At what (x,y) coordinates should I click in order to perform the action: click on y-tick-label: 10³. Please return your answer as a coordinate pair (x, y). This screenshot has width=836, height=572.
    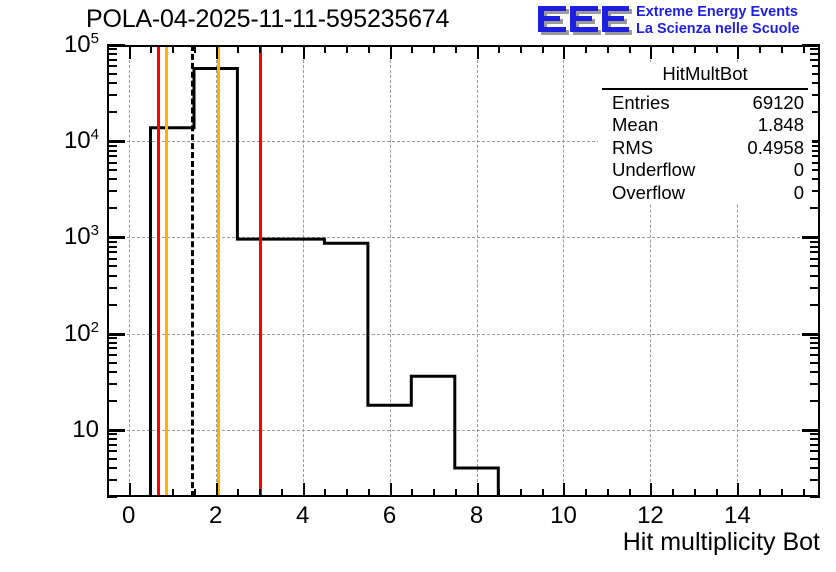
    Looking at the image, I should click on (81, 236).